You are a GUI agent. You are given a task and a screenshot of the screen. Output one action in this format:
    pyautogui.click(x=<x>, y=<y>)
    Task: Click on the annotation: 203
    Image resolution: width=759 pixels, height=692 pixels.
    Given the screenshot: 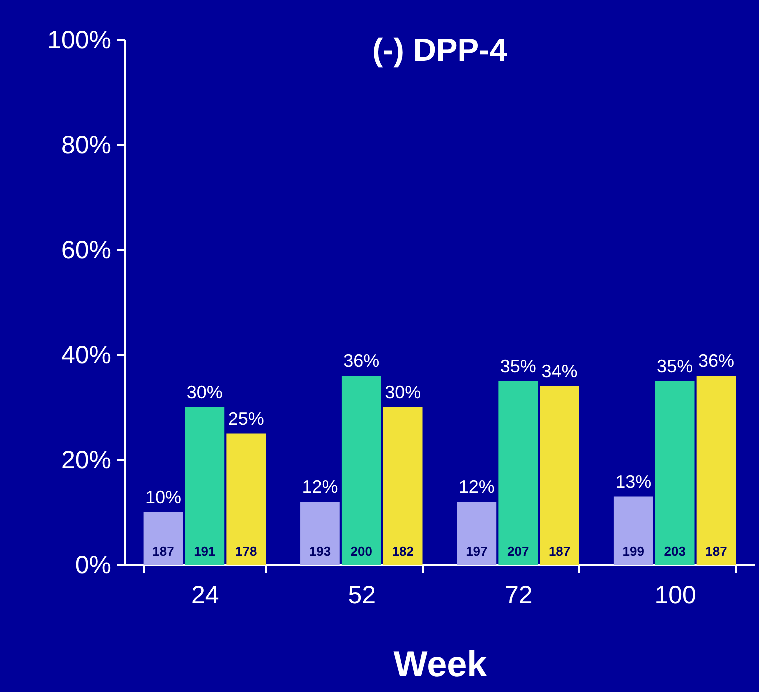 What is the action you would take?
    pyautogui.click(x=675, y=551)
    